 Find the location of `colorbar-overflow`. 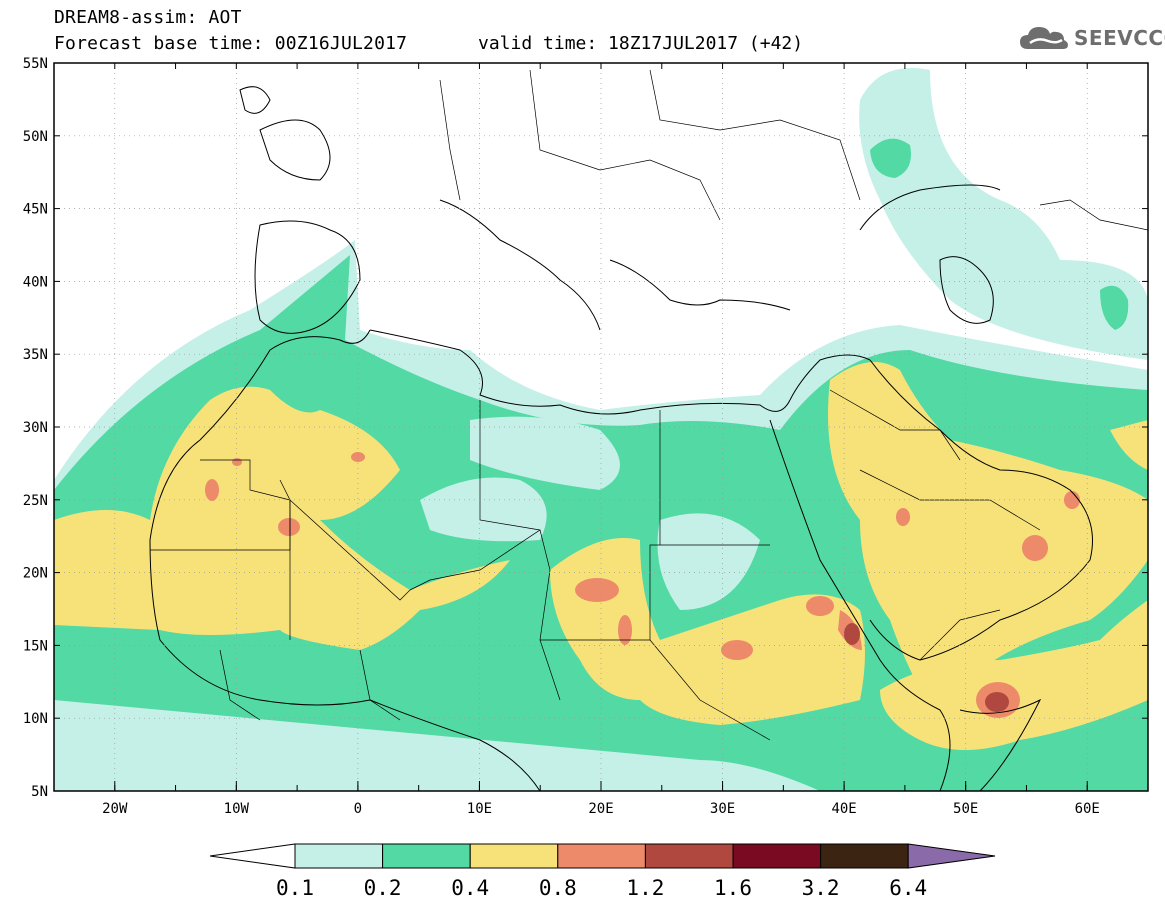

colorbar-overflow is located at coordinates (951, 856).